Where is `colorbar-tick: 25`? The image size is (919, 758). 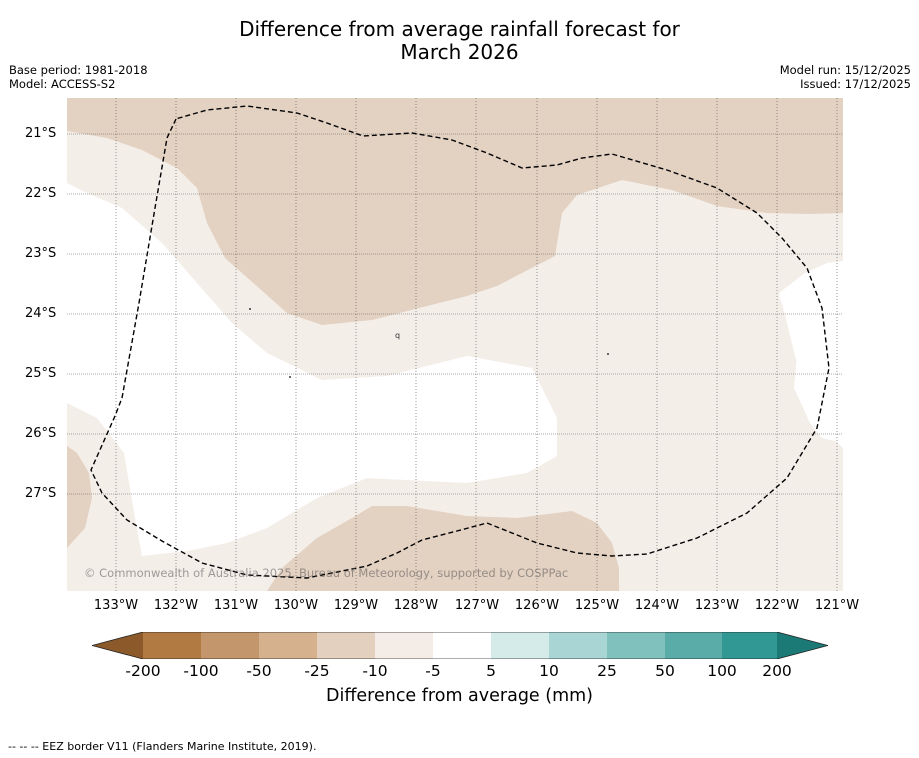 colorbar-tick: 25 is located at coordinates (607, 671).